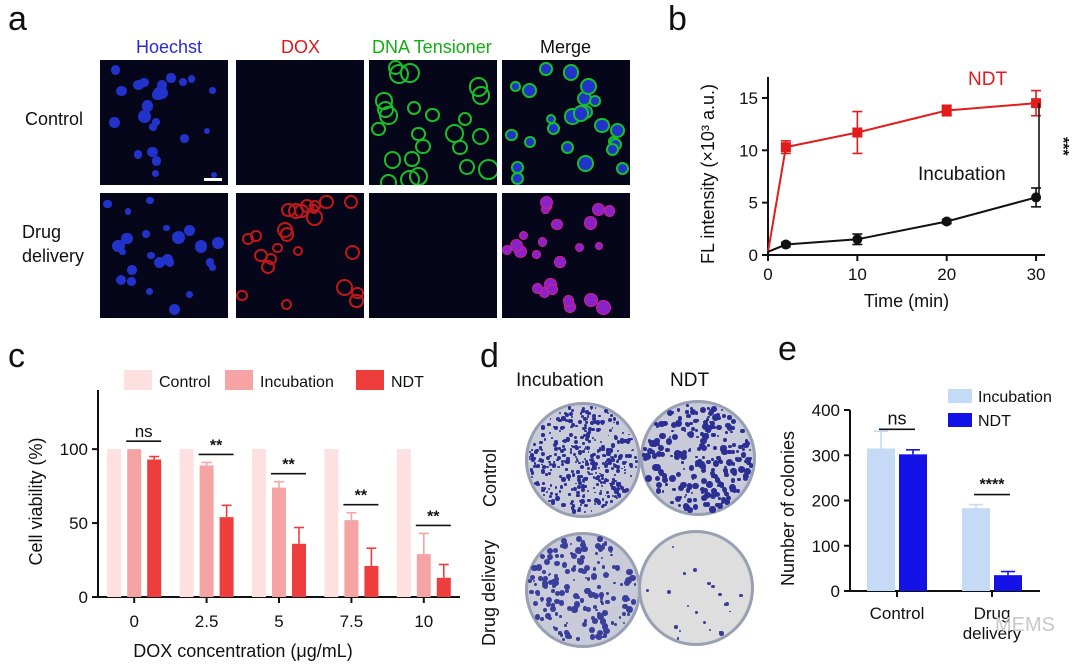 Image resolution: width=1080 pixels, height=669 pixels. I want to click on bar-control, so click(403, 523).